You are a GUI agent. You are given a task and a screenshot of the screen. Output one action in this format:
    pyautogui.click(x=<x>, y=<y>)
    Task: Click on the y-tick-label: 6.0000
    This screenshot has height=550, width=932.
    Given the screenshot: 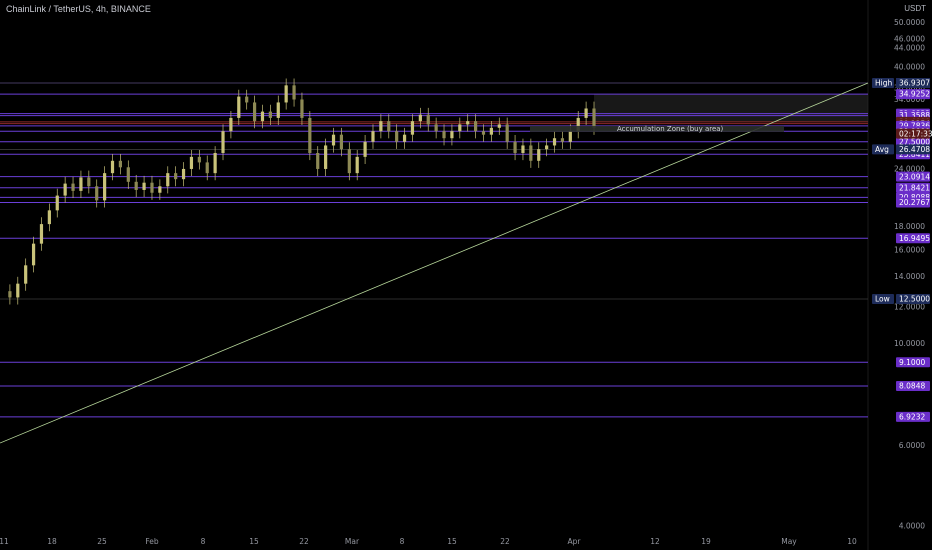 What is the action you would take?
    pyautogui.click(x=912, y=445)
    